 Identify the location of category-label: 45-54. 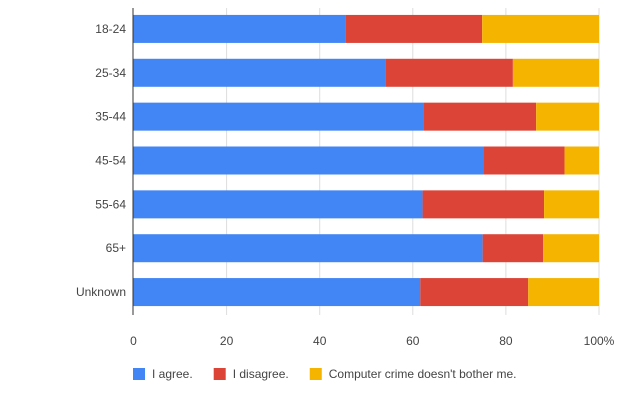
(110, 161).